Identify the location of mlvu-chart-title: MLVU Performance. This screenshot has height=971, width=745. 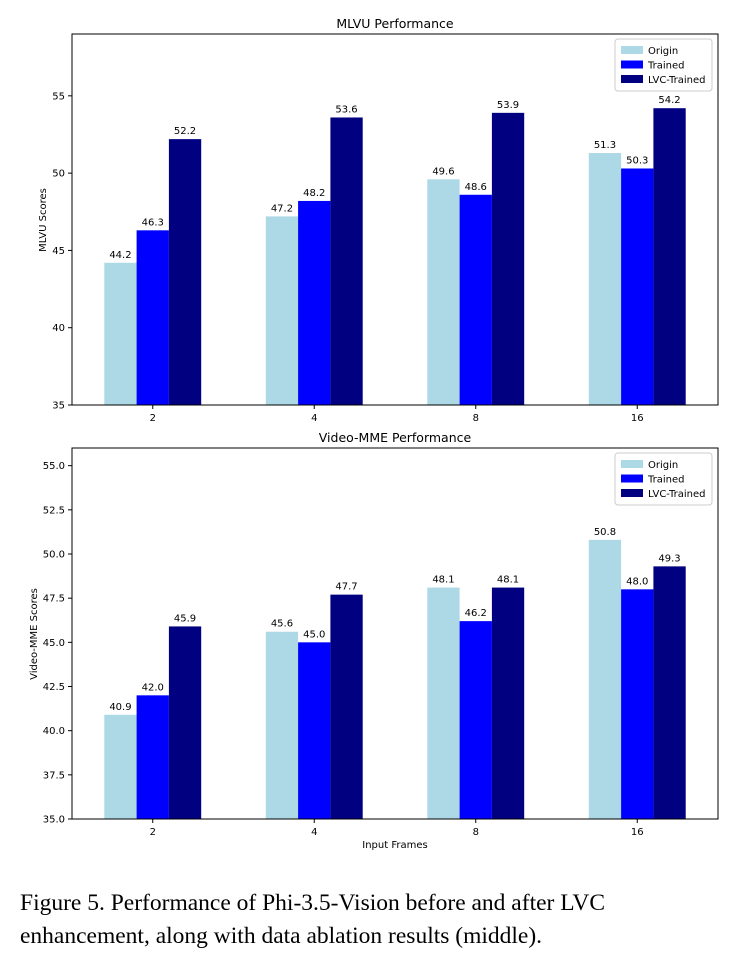
(395, 23).